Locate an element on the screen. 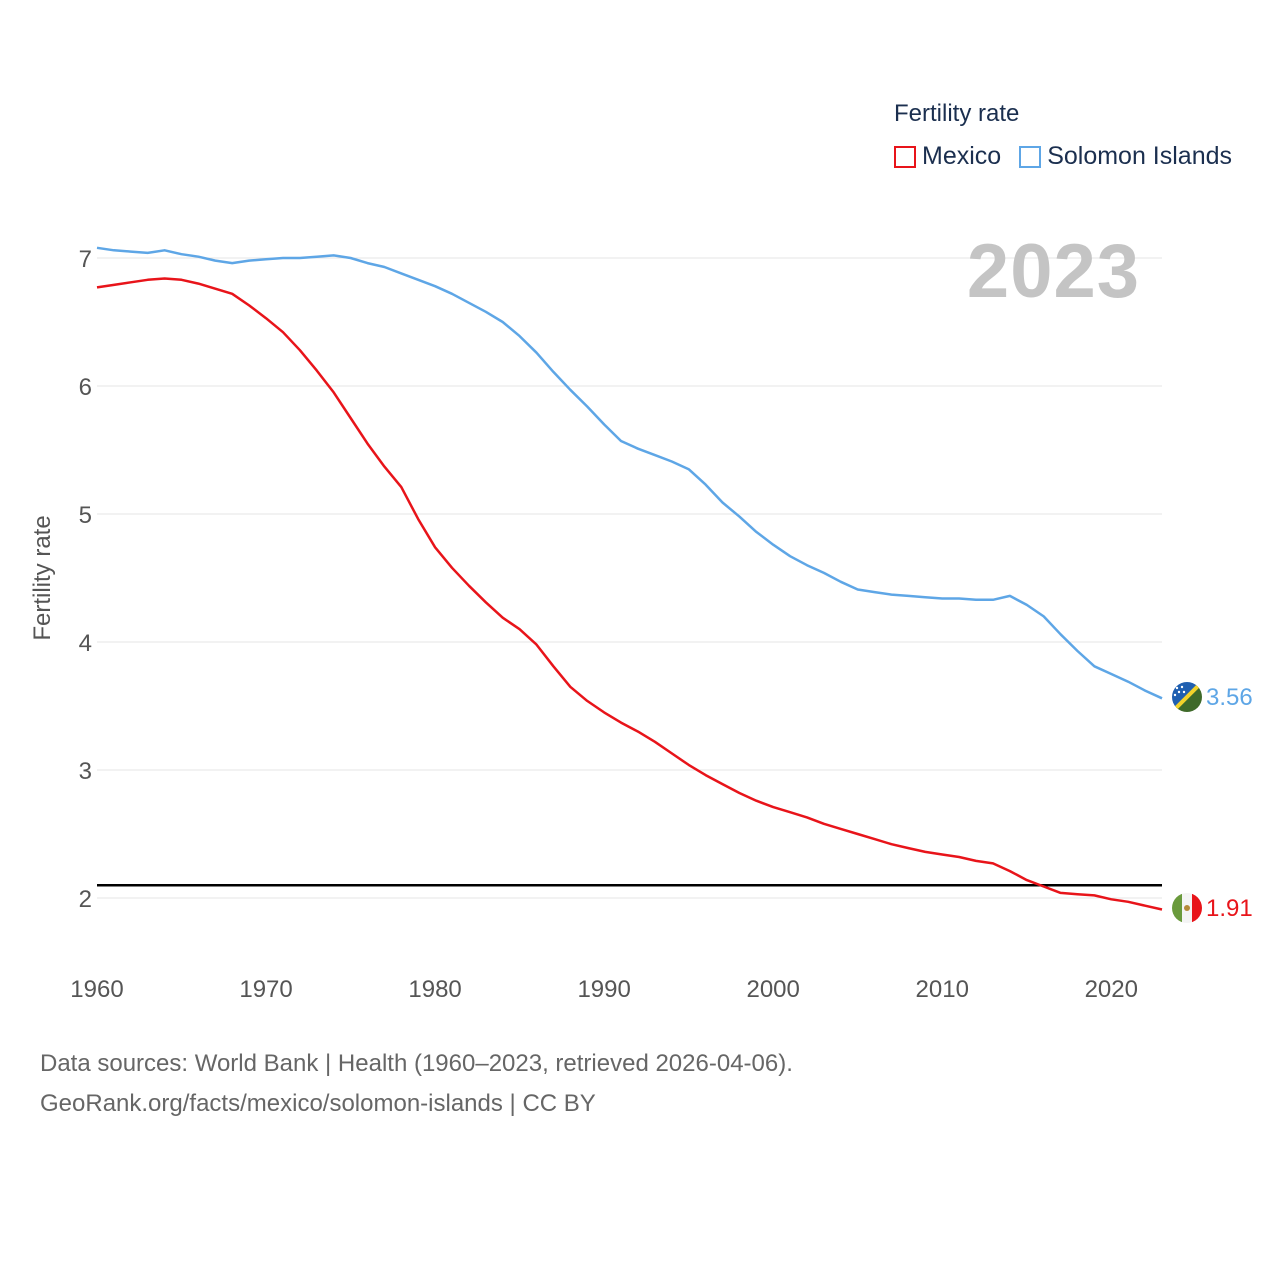 This screenshot has width=1280, height=1280. y-axis-title: Fertility rate is located at coordinates (42, 577).